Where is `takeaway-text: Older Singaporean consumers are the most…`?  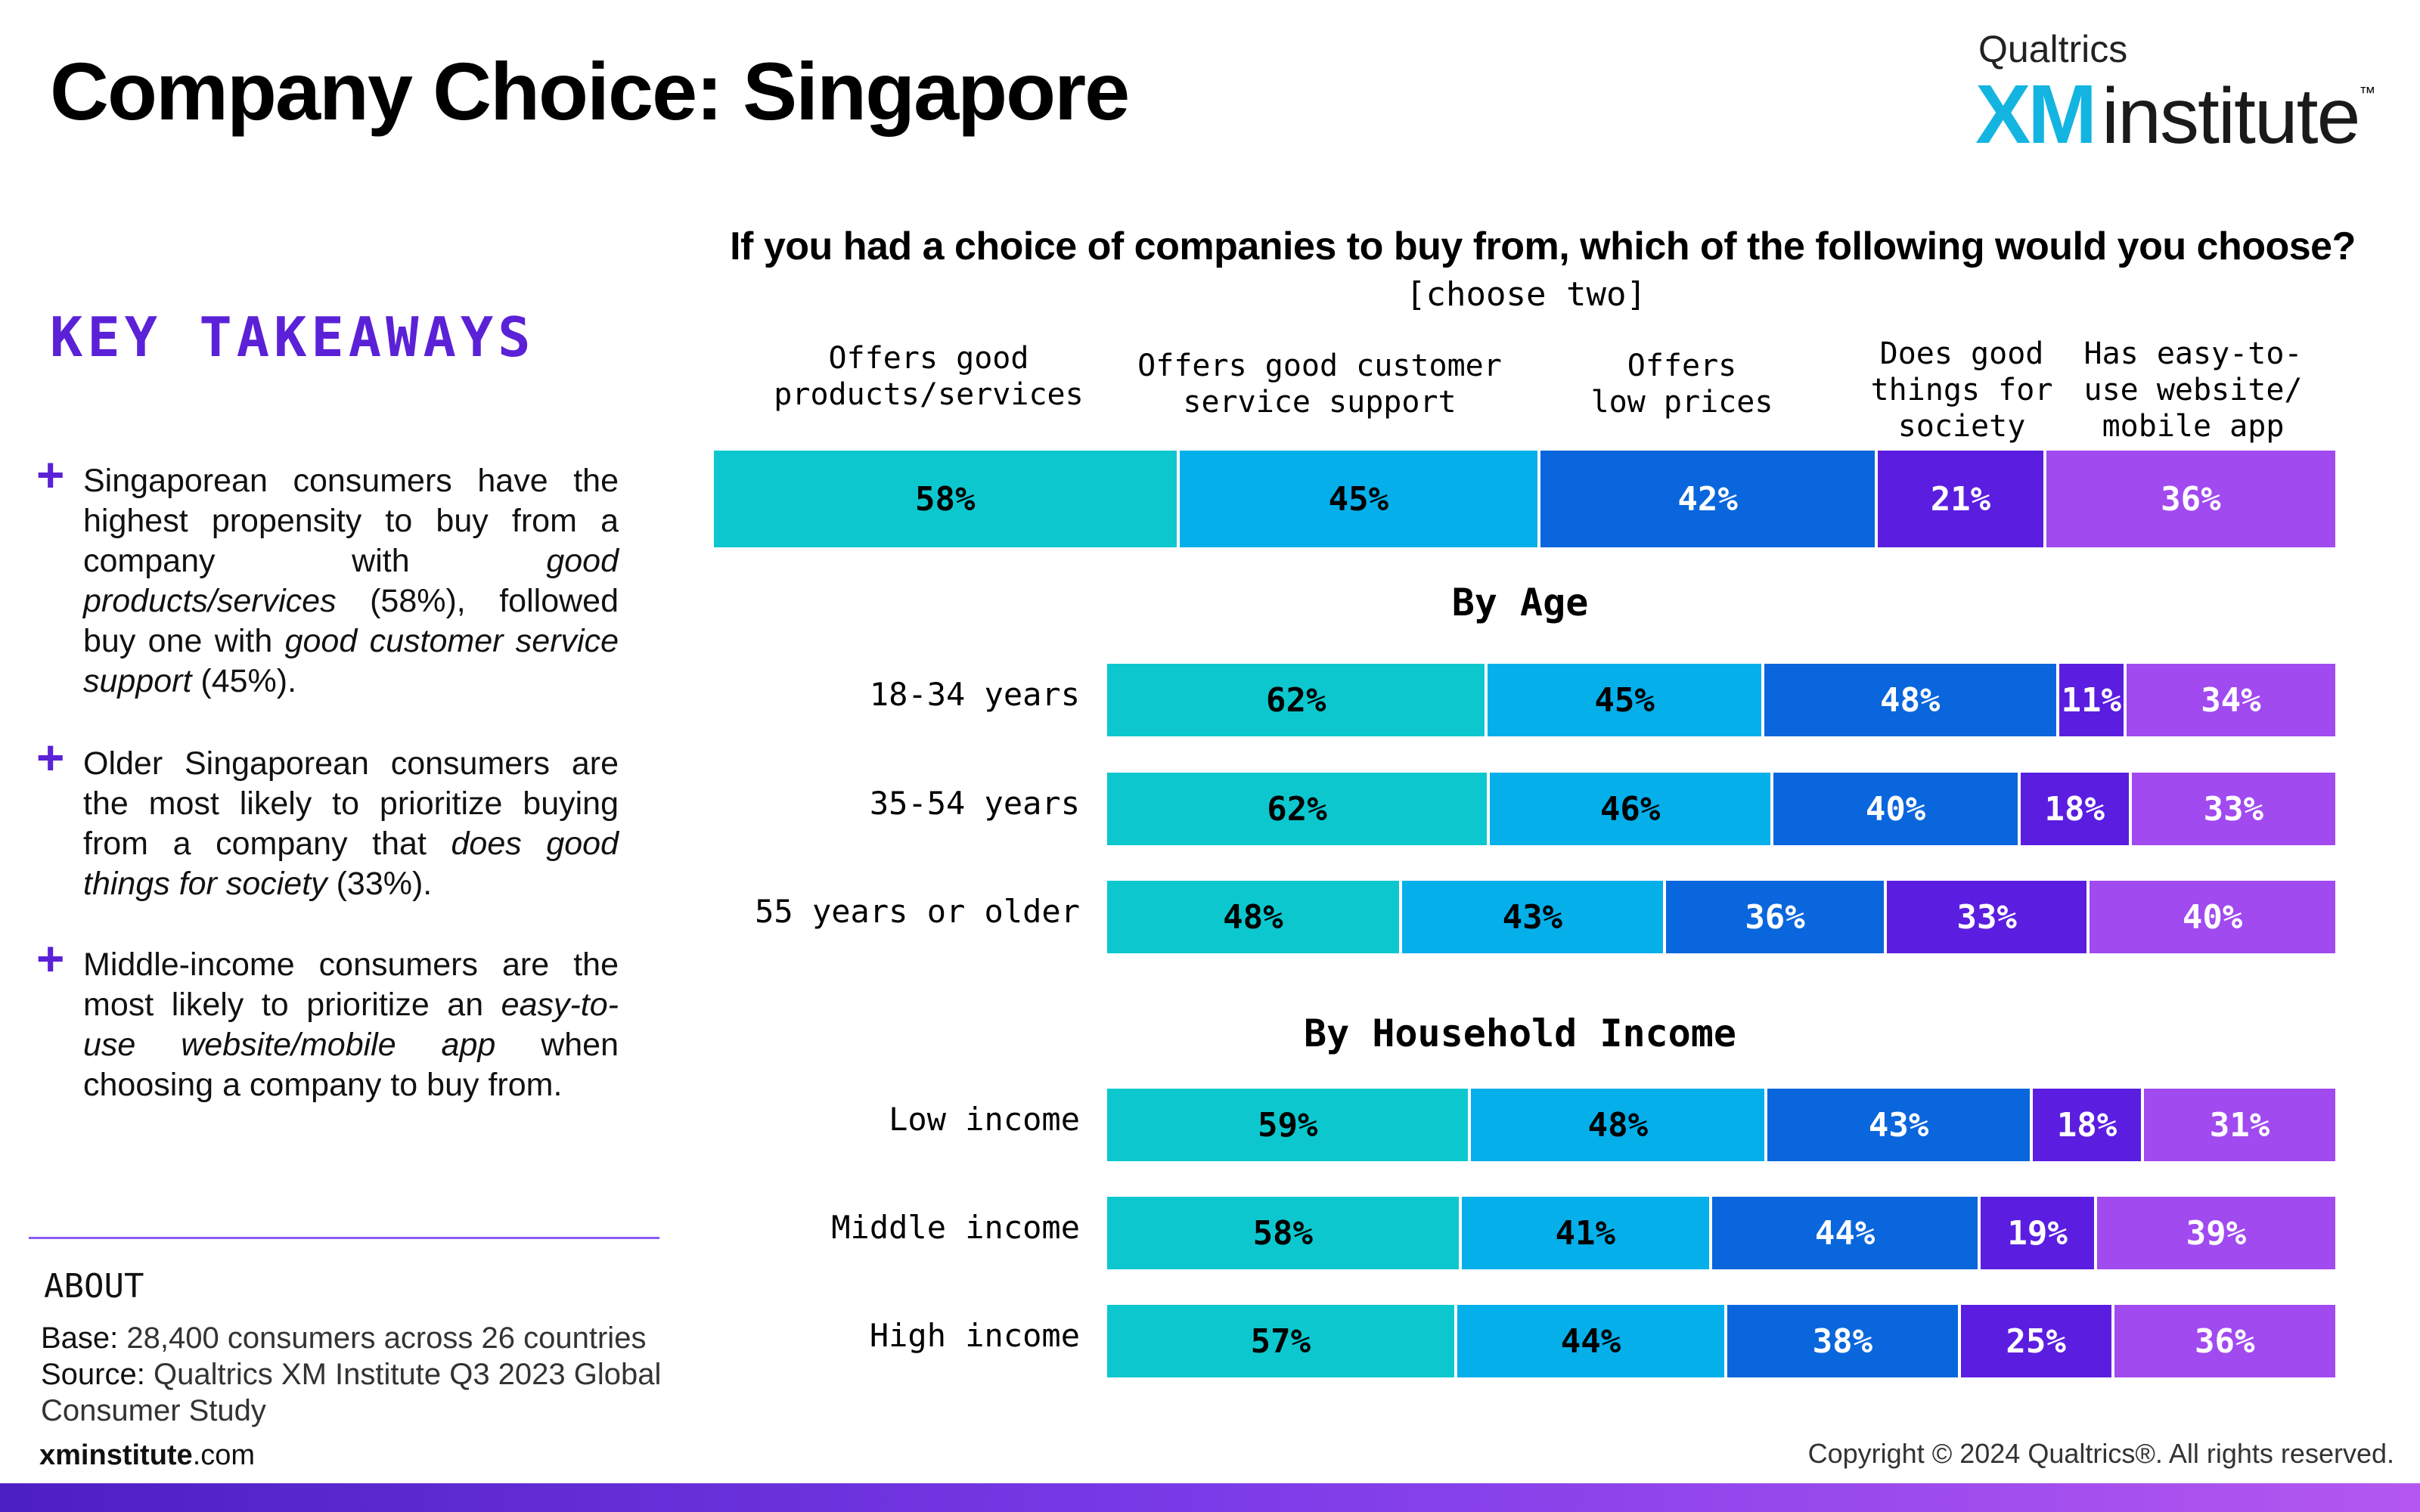 takeaway-text: Older Singaporean consumers are the most… is located at coordinates (351, 823).